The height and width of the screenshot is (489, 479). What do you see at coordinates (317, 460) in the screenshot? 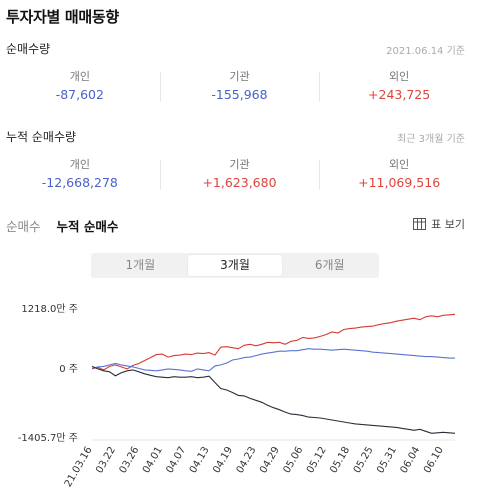
I see `x-tick-label: 05.12` at bounding box center [317, 460].